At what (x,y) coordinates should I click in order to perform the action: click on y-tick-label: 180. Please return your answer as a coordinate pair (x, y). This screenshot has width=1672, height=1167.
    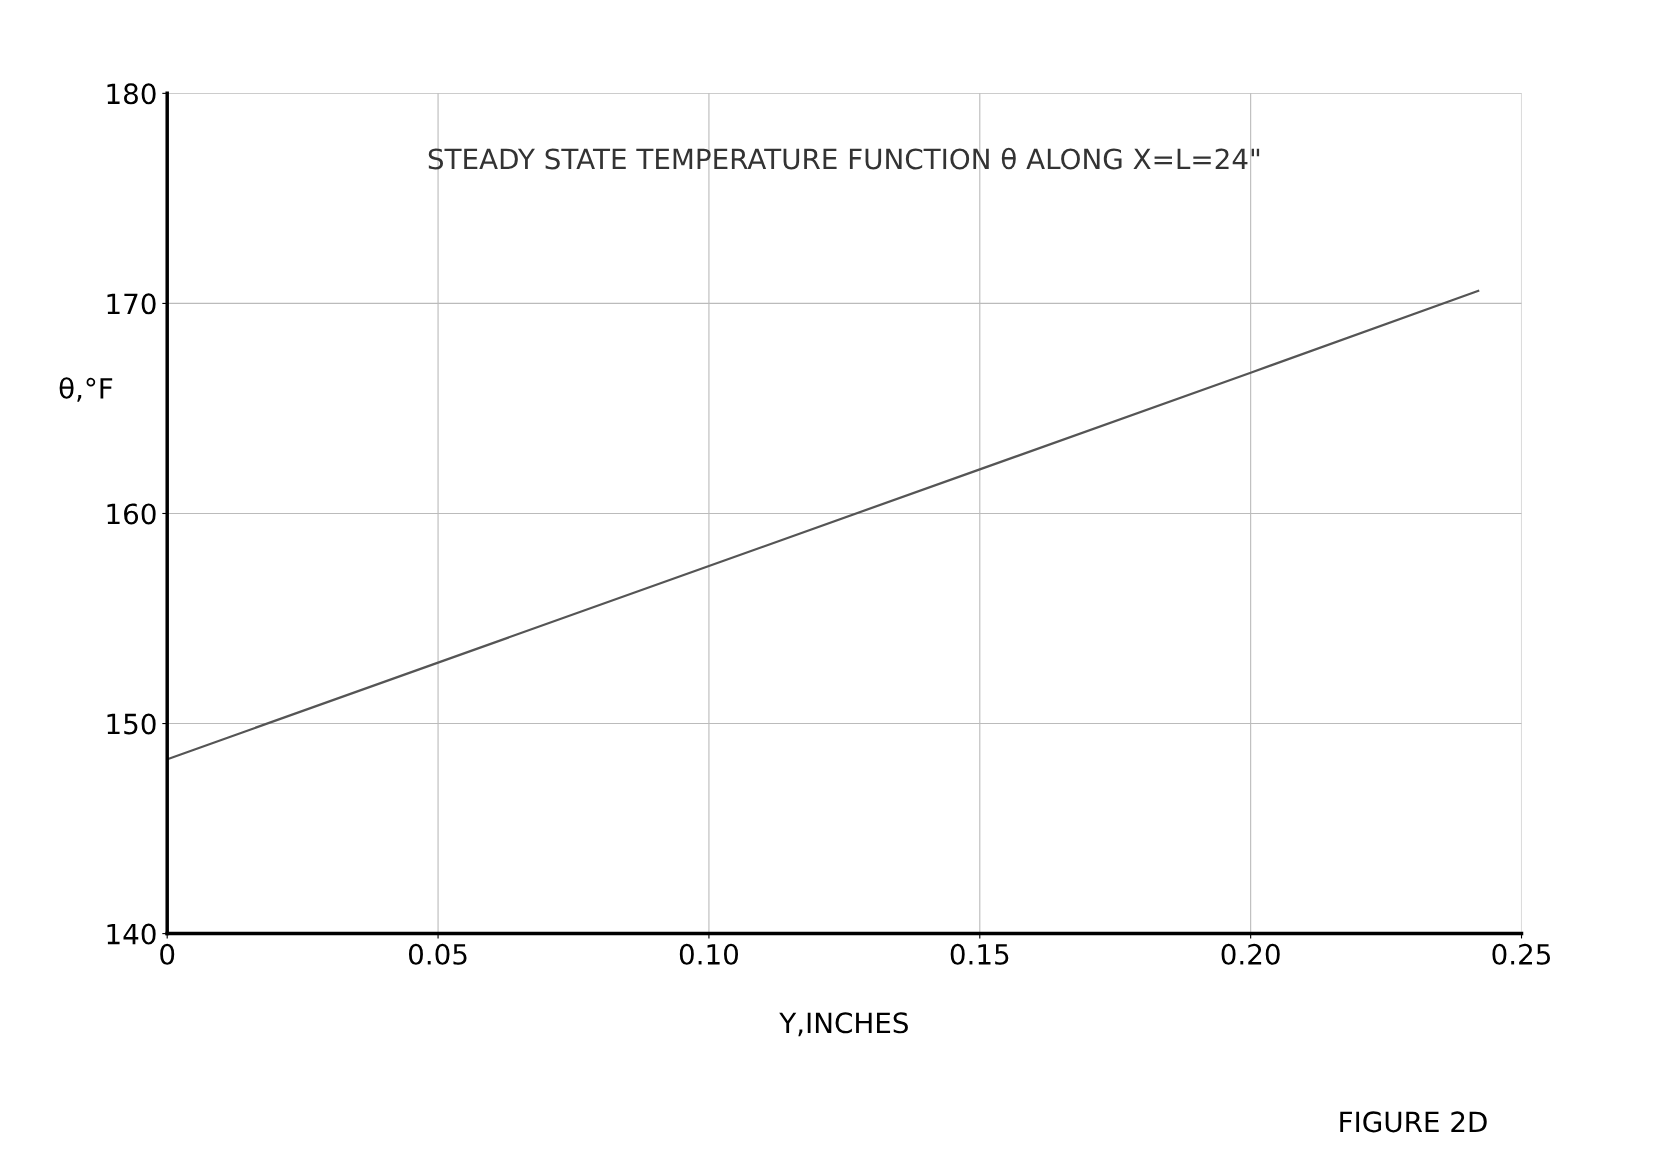
    Looking at the image, I should click on (131, 94).